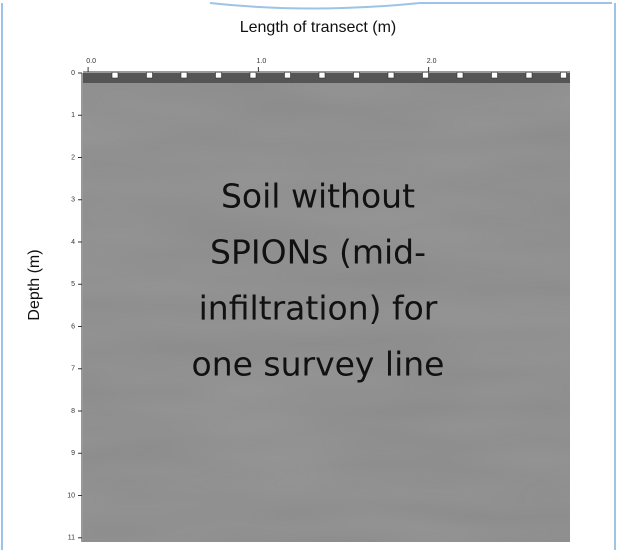  What do you see at coordinates (73, 242) in the screenshot?
I see `y-tick-label: 4` at bounding box center [73, 242].